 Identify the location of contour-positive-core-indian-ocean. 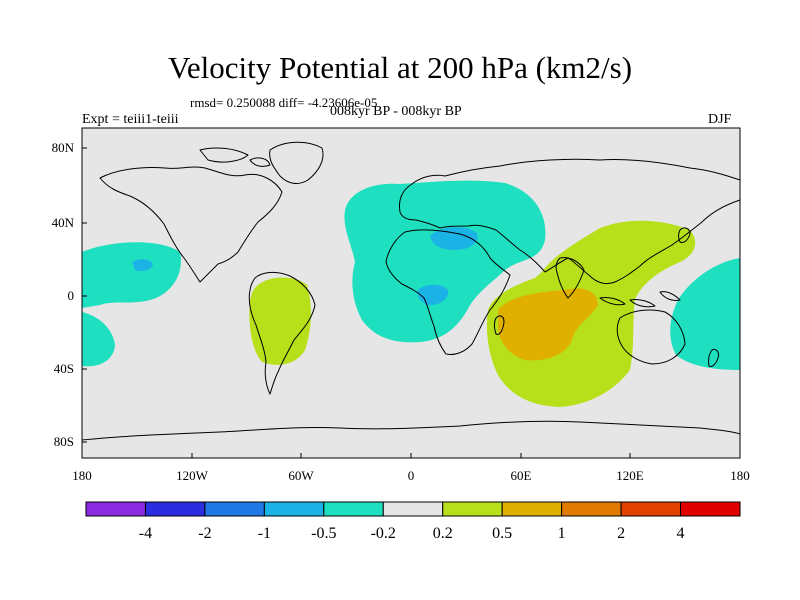
(548, 324).